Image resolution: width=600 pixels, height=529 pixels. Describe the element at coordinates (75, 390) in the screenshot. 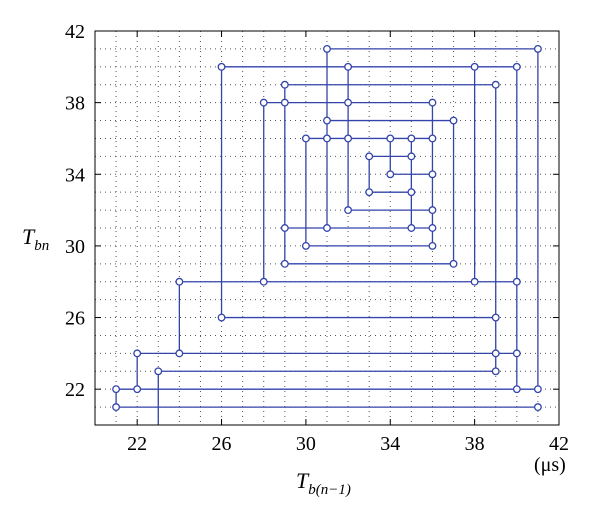

I see `y-tick-label: 22` at that location.